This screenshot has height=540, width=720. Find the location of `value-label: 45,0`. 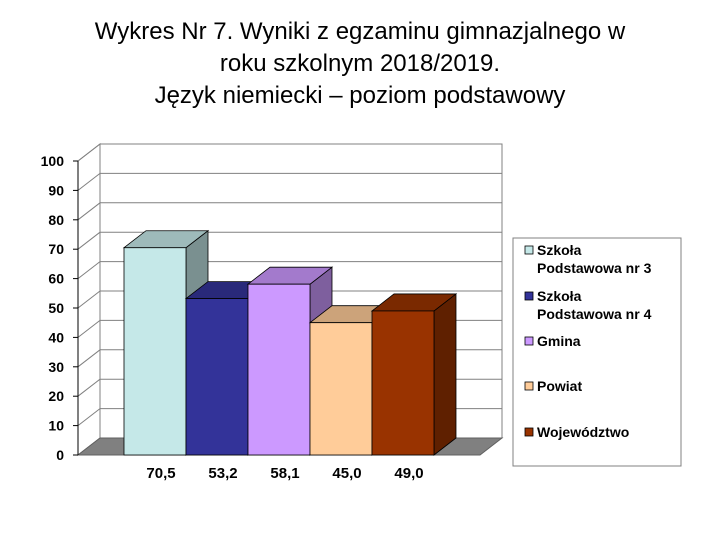

value-label: 45,0 is located at coordinates (346, 473).